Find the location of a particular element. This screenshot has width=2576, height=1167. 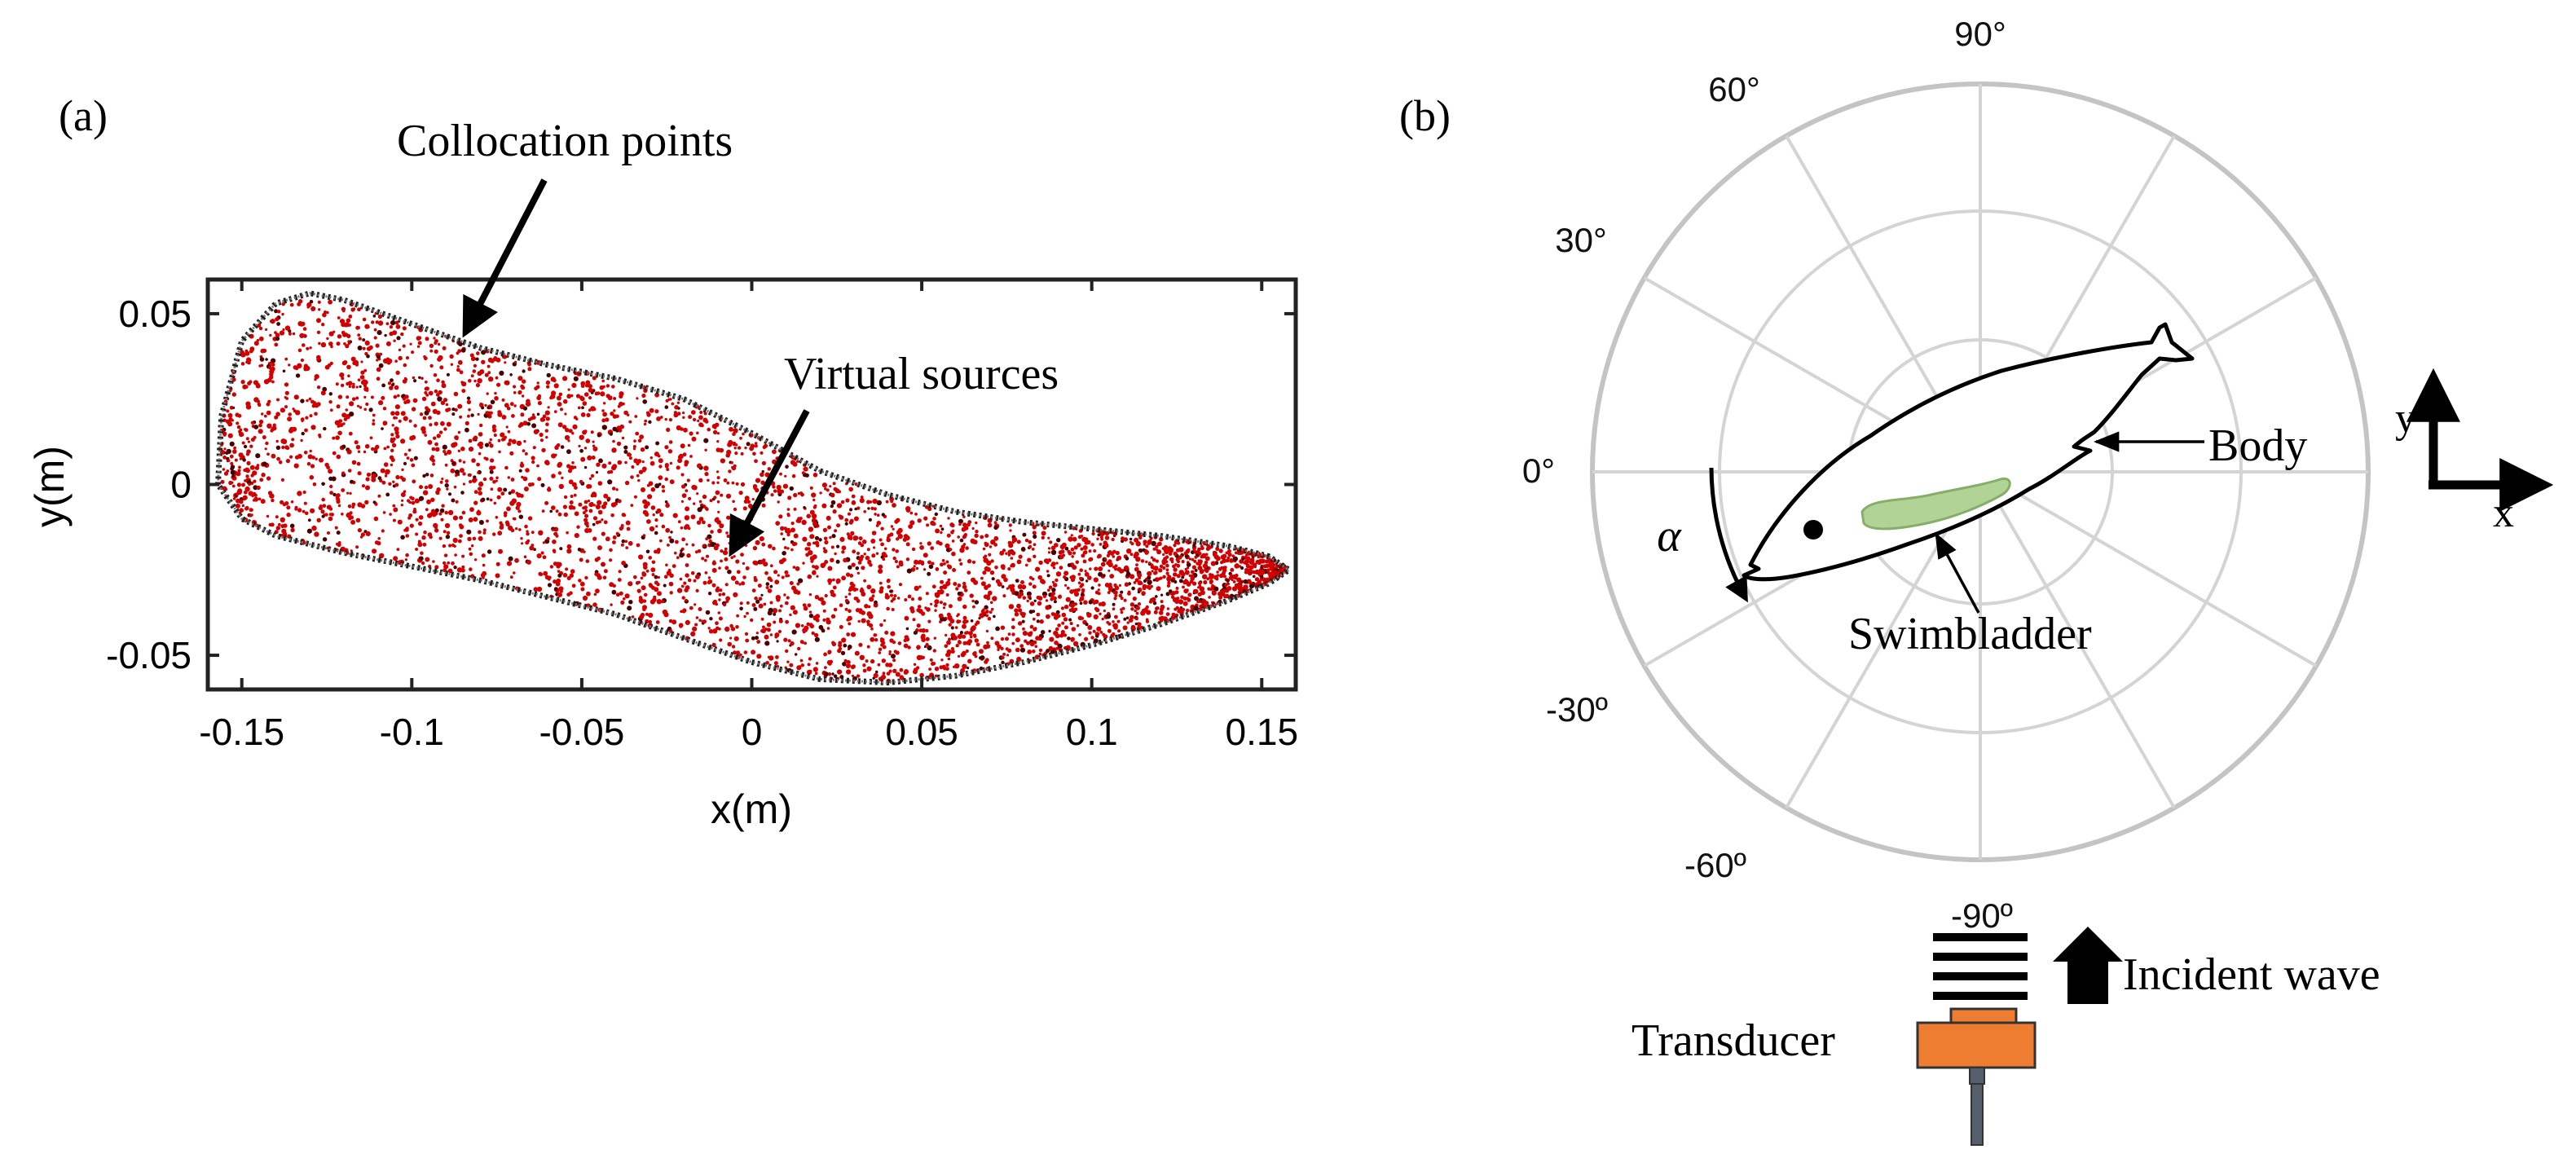

swimbladder-arrow is located at coordinates (1958, 573).